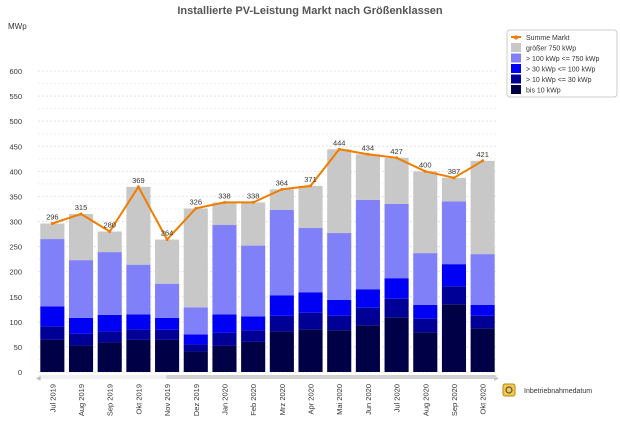 The width and height of the screenshot is (620, 422). What do you see at coordinates (167, 233) in the screenshot?
I see `data-label: 264` at bounding box center [167, 233].